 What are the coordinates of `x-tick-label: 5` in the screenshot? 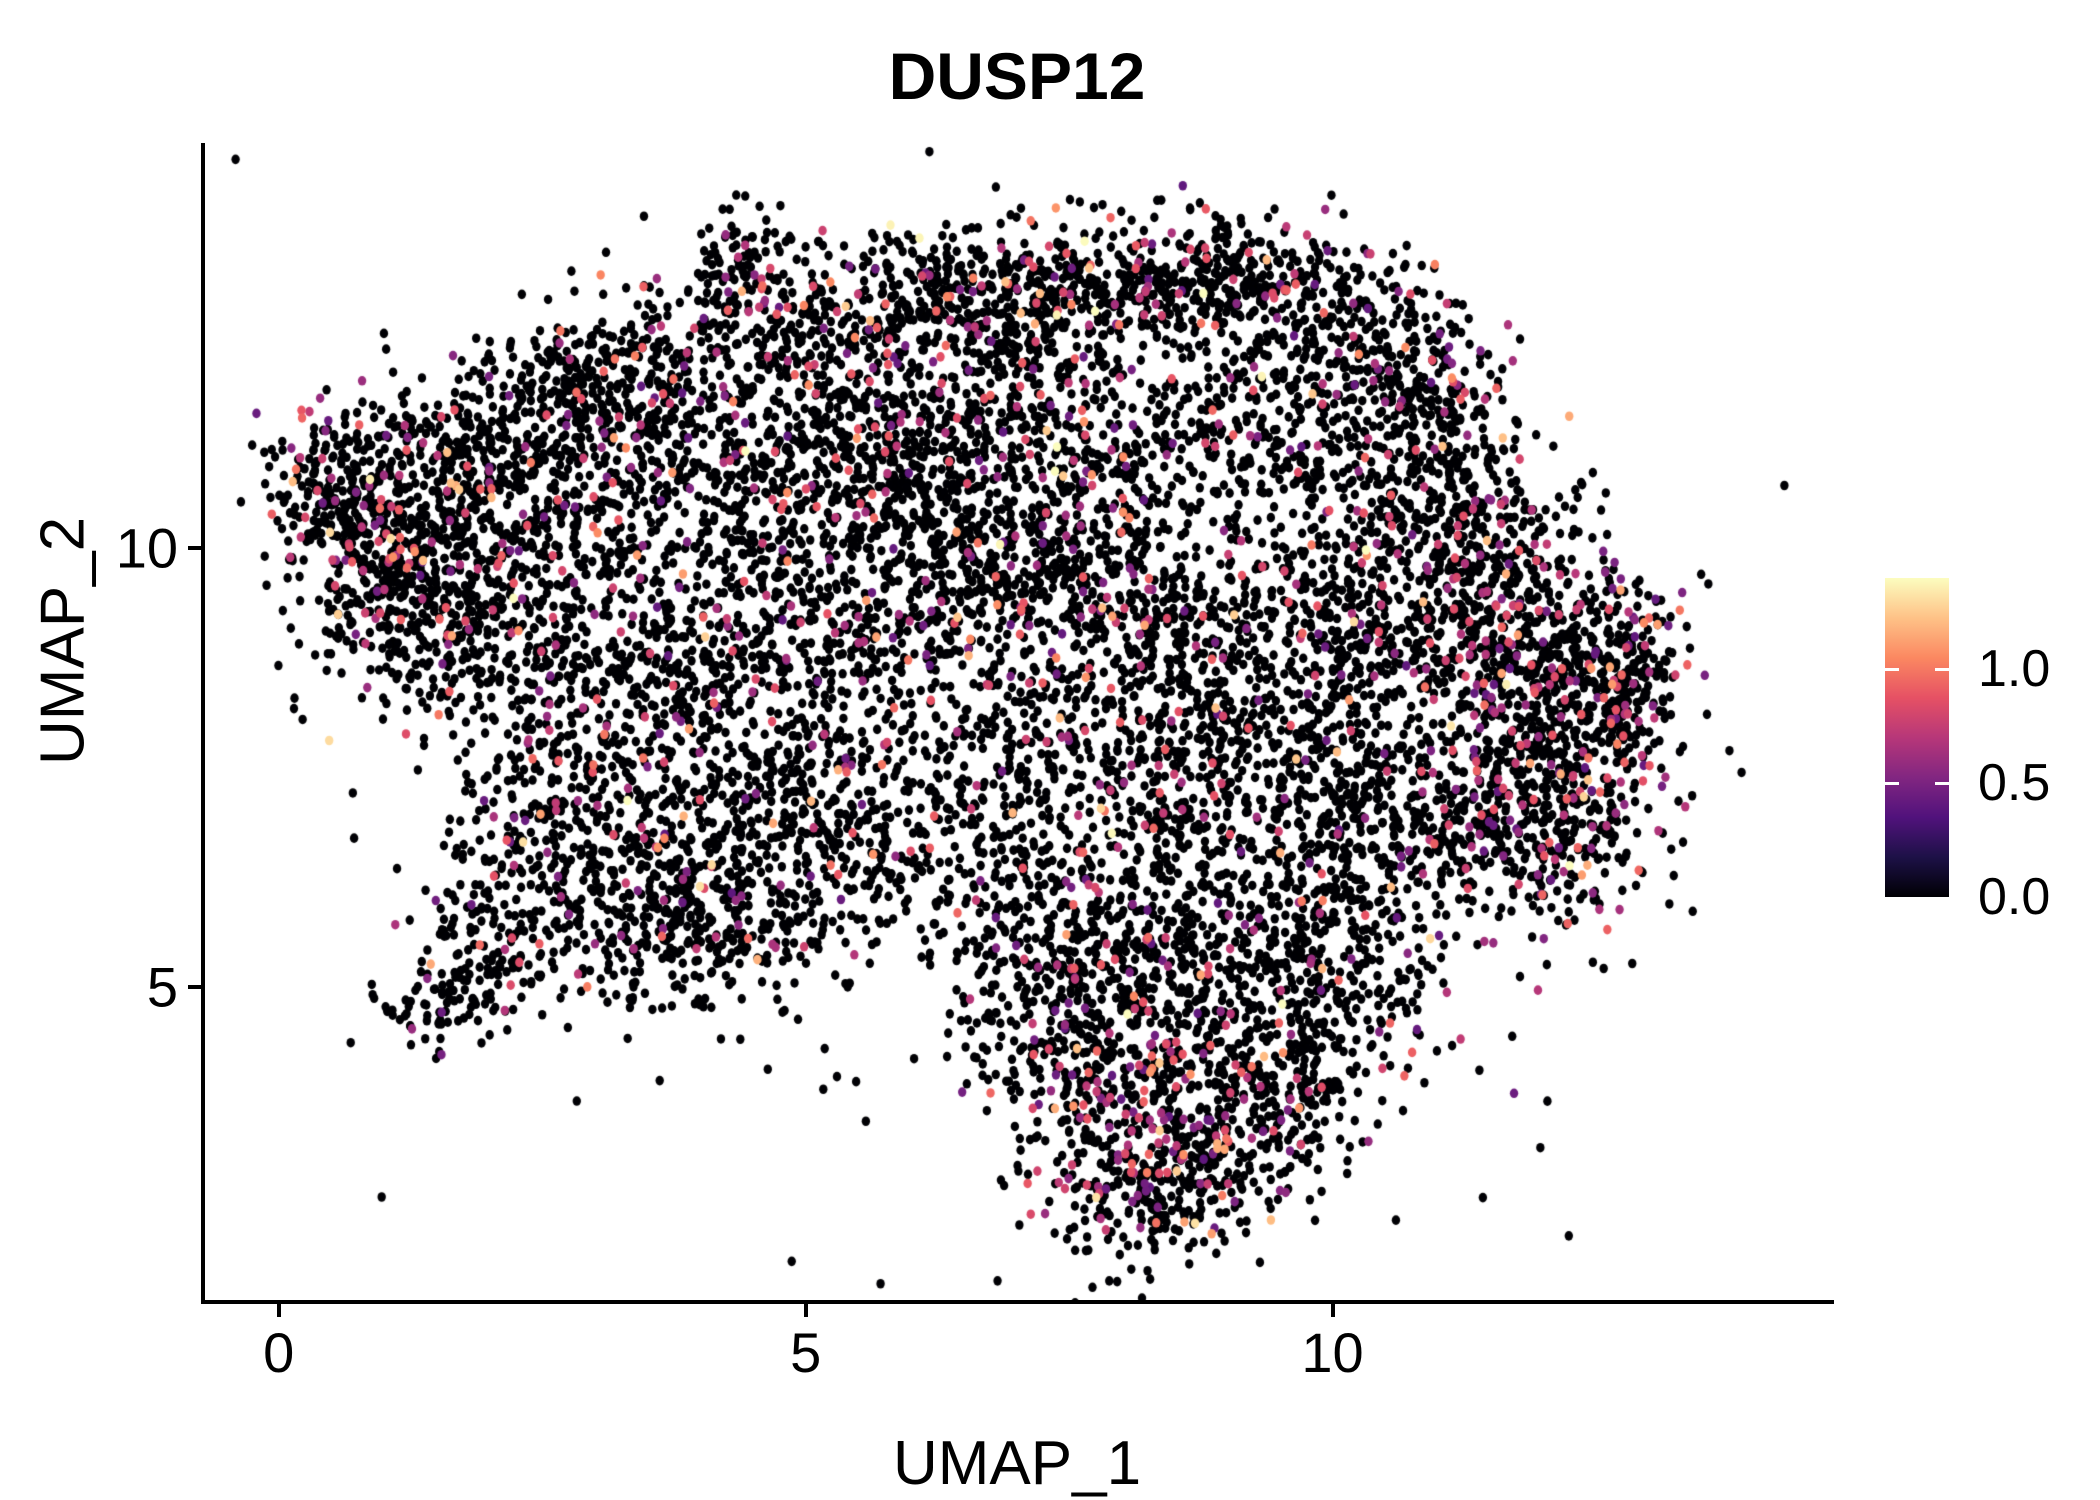 It's located at (806, 1352).